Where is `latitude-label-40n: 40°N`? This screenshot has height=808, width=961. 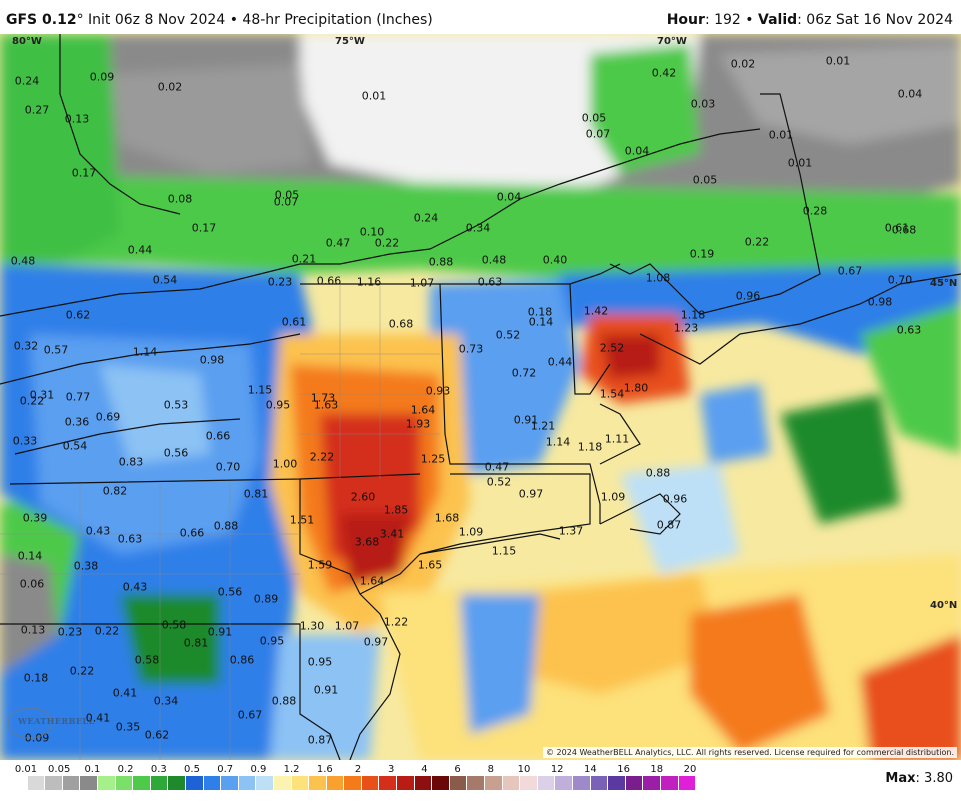
latitude-label-40n: 40°N is located at coordinates (944, 605).